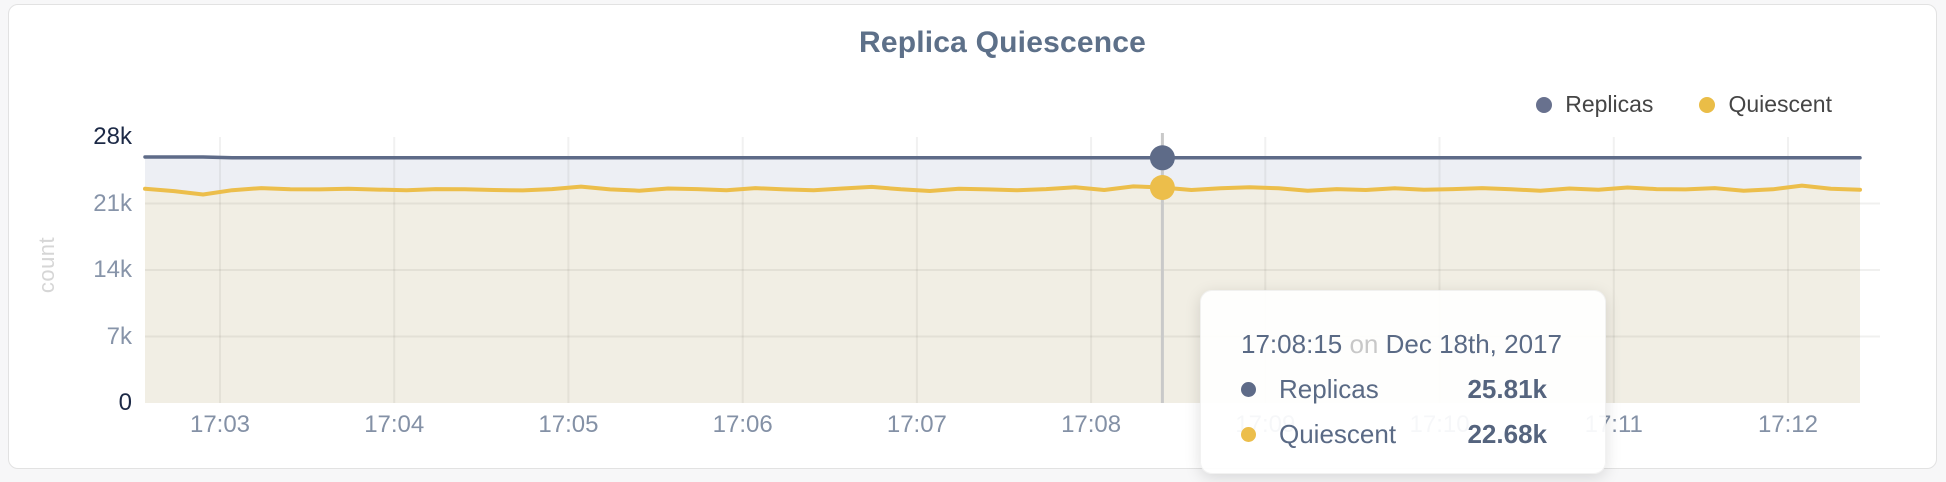  Describe the element at coordinates (916, 424) in the screenshot. I see `x-tick-label: 17:07` at that location.